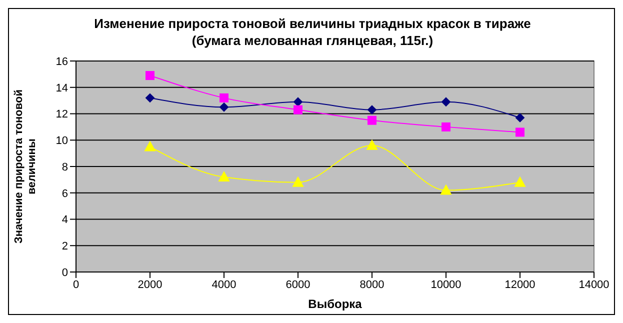  I want to click on y-tick-label: 16, so click(62, 62).